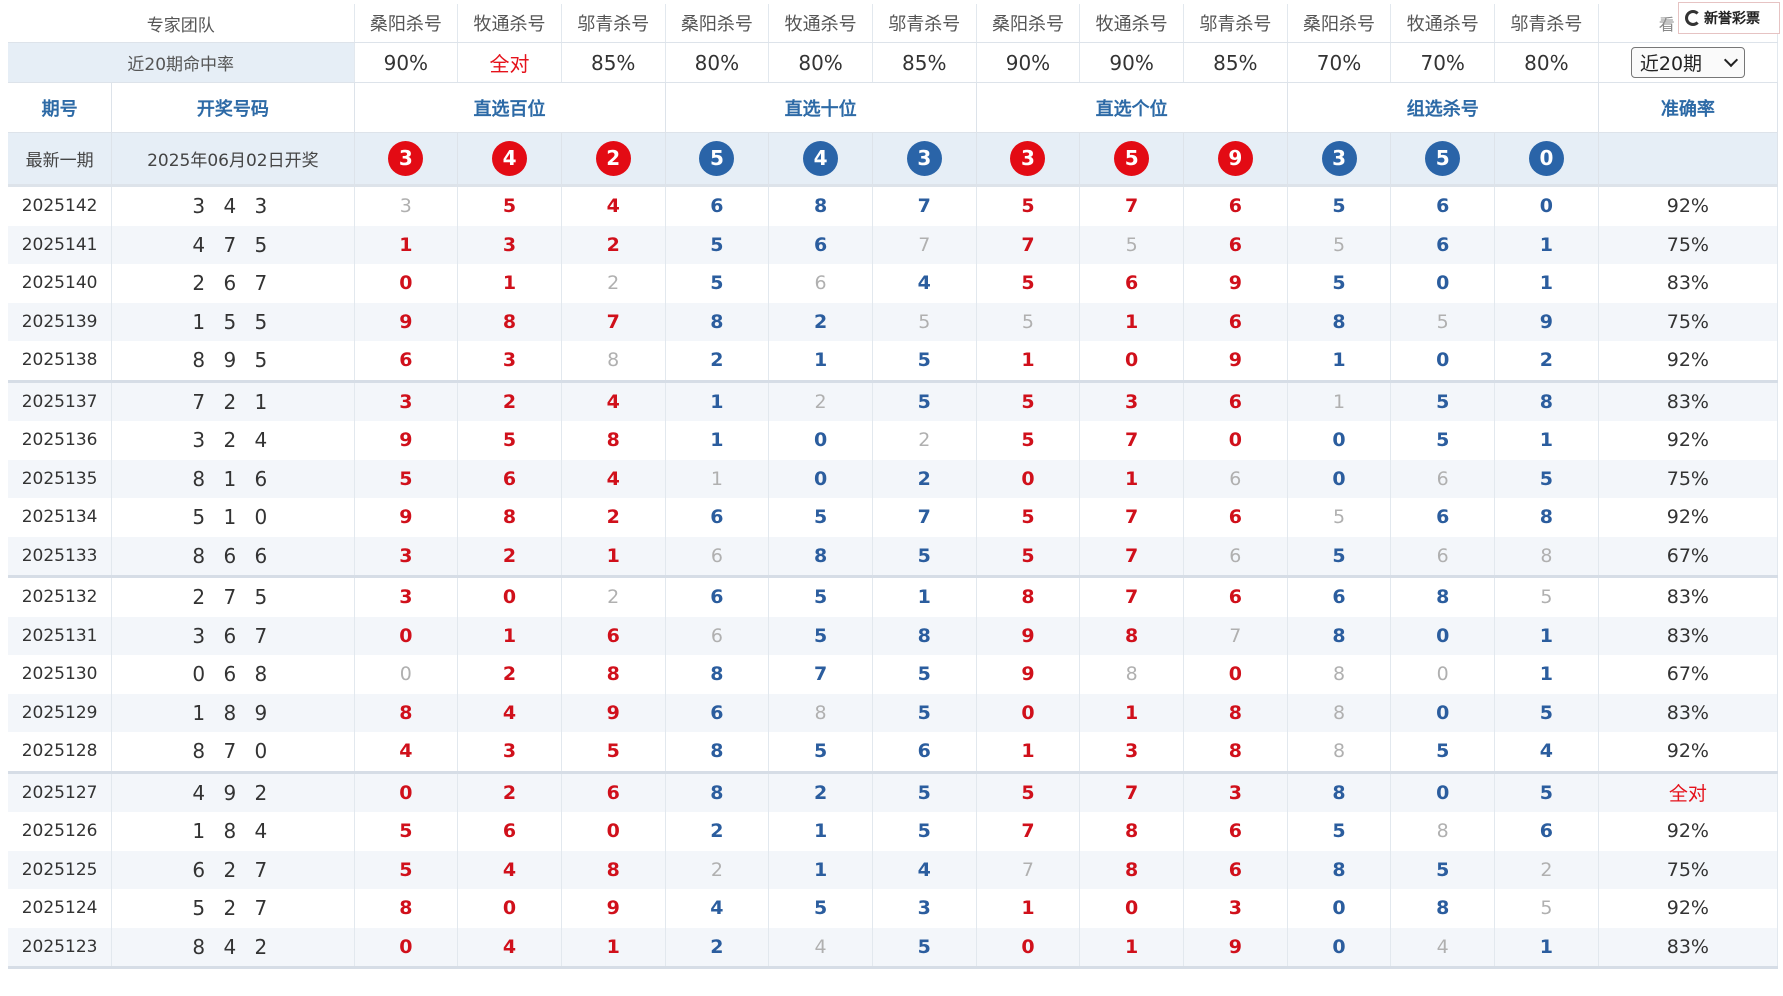  What do you see at coordinates (1688, 948) in the screenshot?
I see `accuracy-cell: 83%` at bounding box center [1688, 948].